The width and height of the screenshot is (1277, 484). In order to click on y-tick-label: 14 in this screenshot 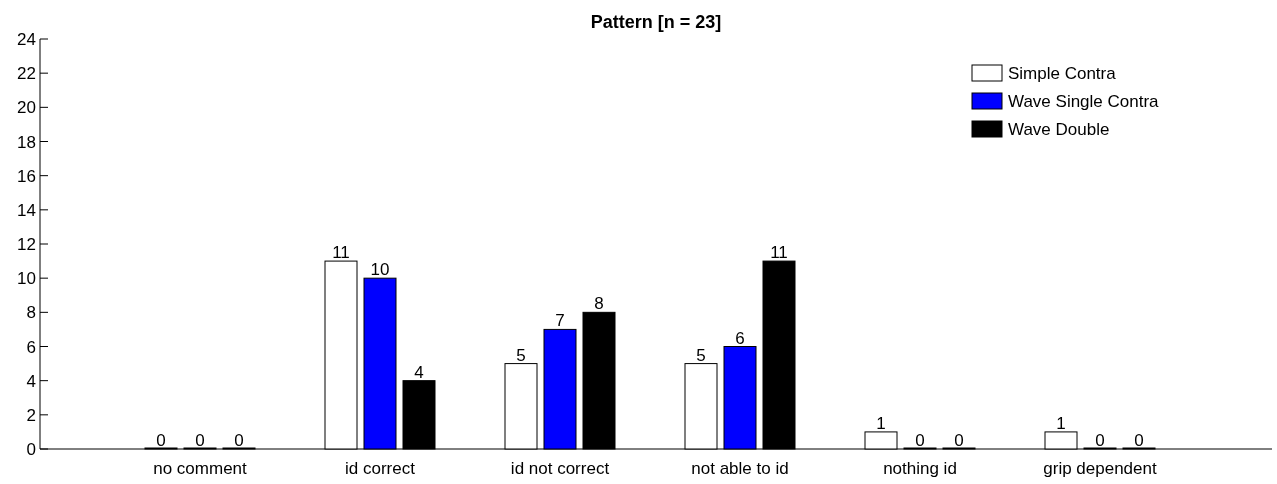, I will do `click(26, 210)`.